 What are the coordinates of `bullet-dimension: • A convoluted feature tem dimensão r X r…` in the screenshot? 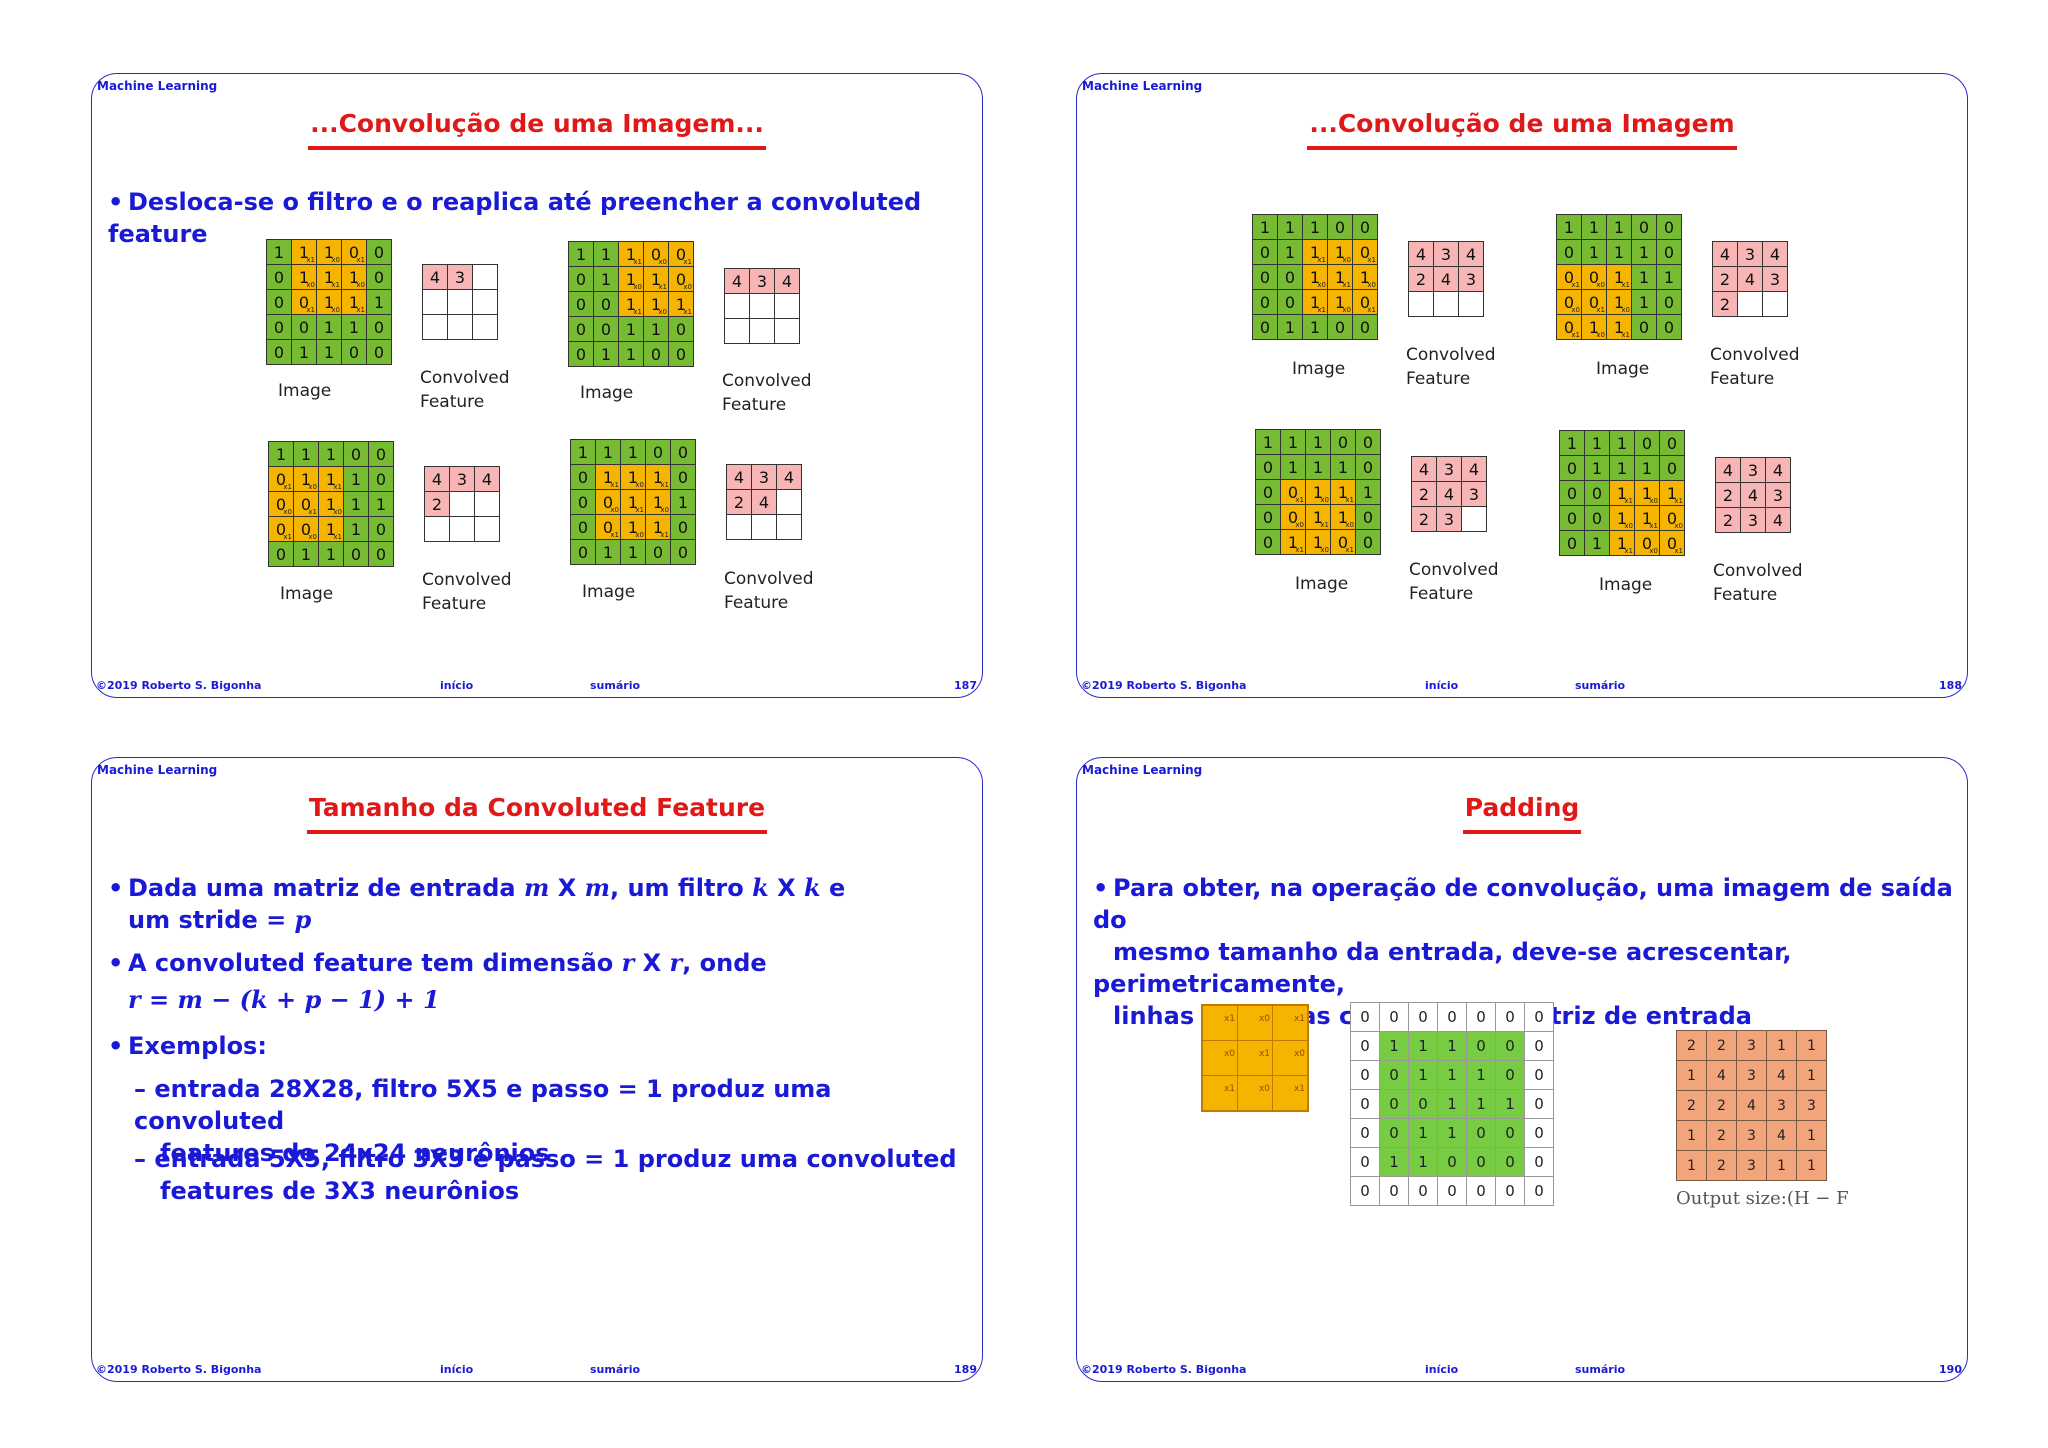 It's located at (437, 962).